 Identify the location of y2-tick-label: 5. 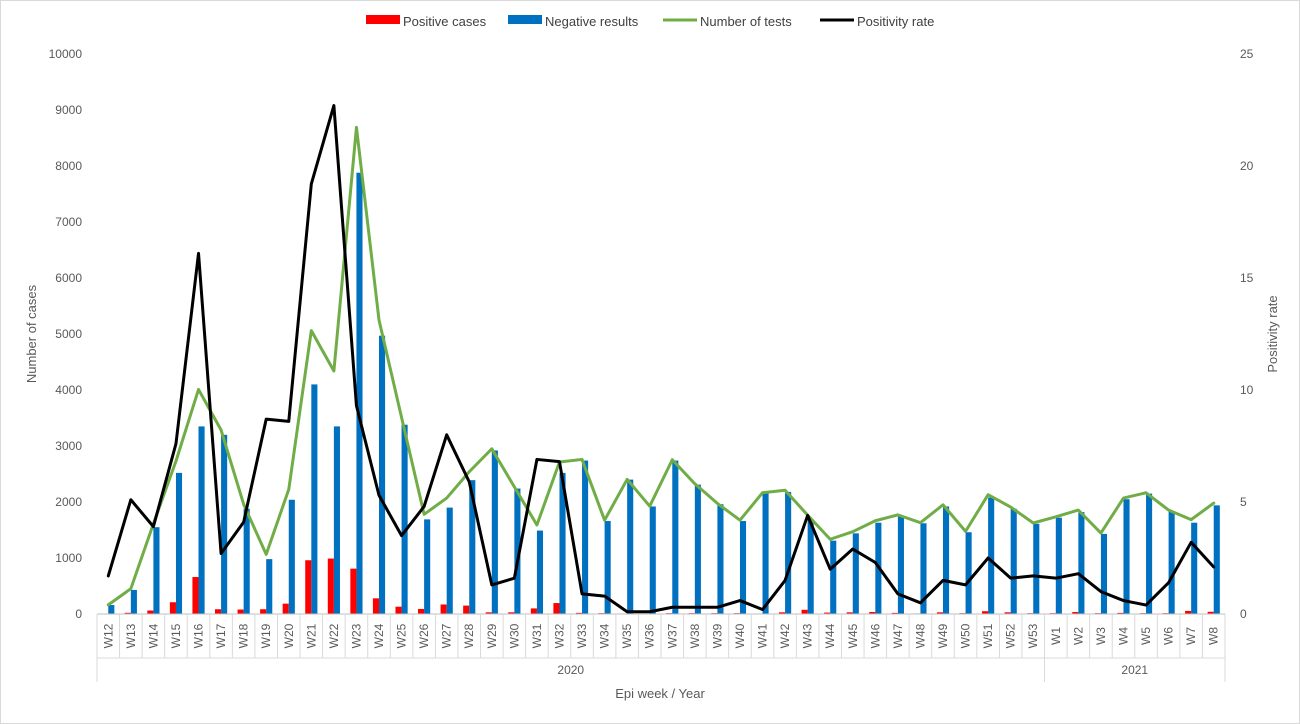
(1243, 502).